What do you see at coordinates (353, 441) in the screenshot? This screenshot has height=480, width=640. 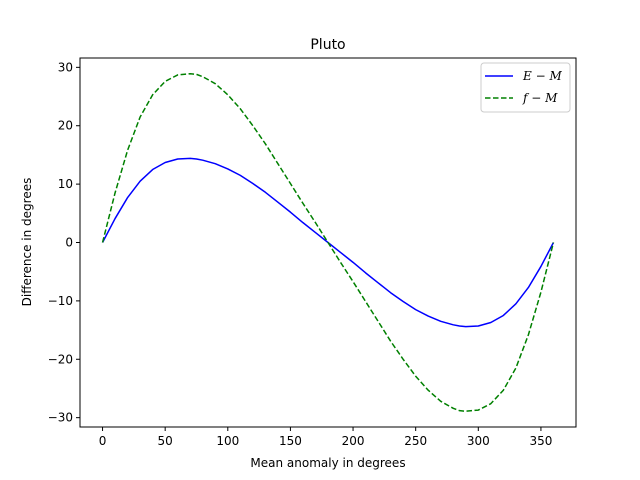 I see `x-tick-label: 200` at bounding box center [353, 441].